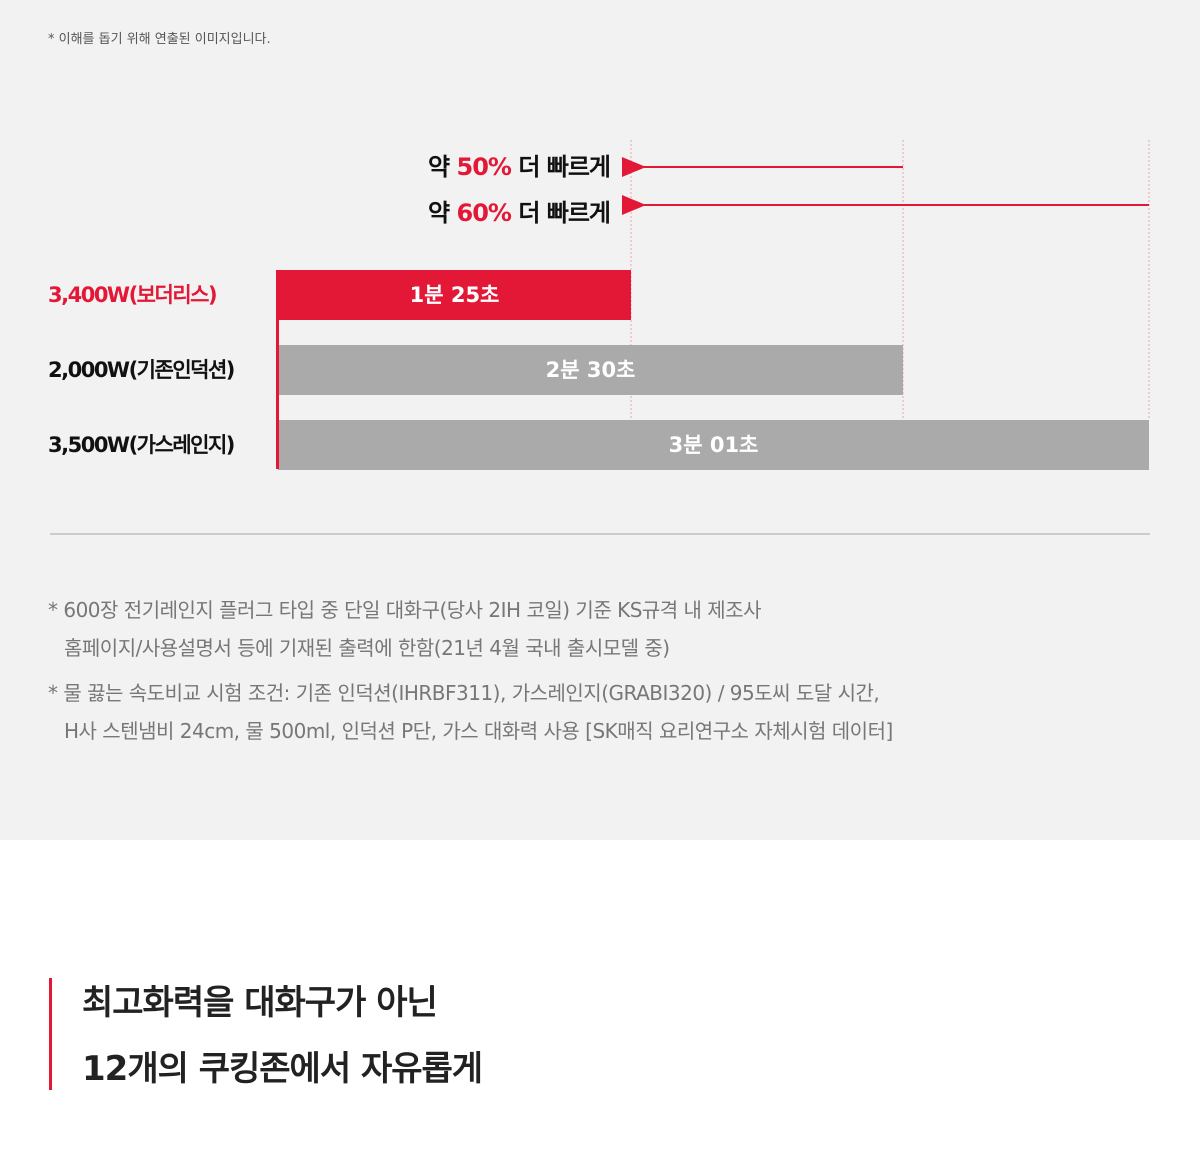 This screenshot has height=1150, width=1200. I want to click on bar: 1분 25초, so click(454, 295).